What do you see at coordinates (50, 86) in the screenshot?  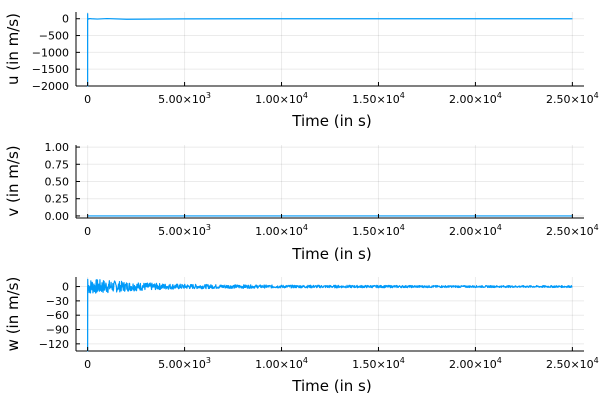 I see `y-tick-label: −2000` at bounding box center [50, 86].